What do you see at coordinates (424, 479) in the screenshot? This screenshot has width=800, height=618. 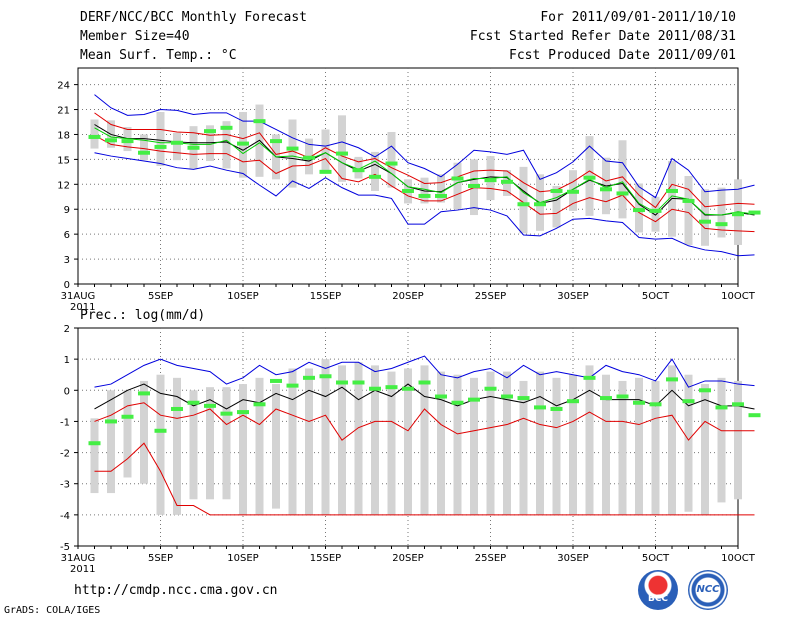 I see `prec-lower-line` at bounding box center [424, 479].